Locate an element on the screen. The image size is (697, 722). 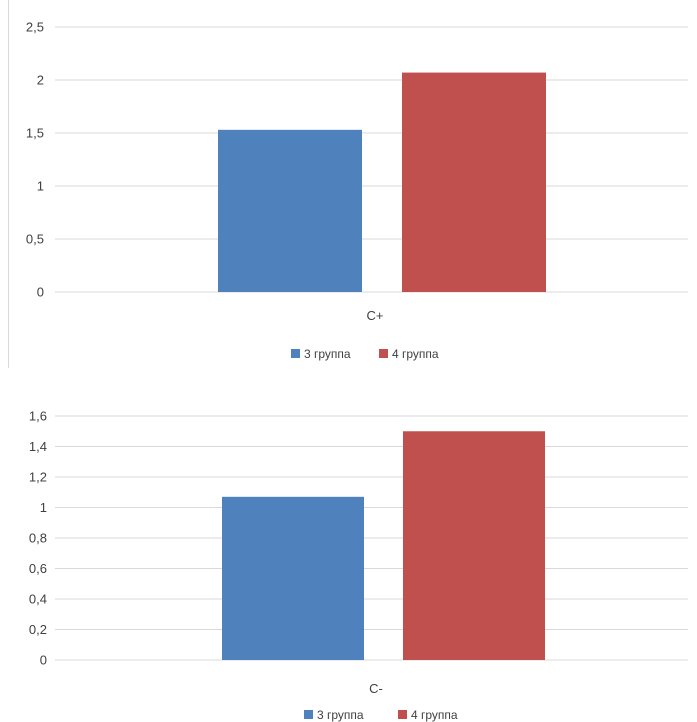
c-minus-y-tick-label: 0,2 is located at coordinates (38, 629).